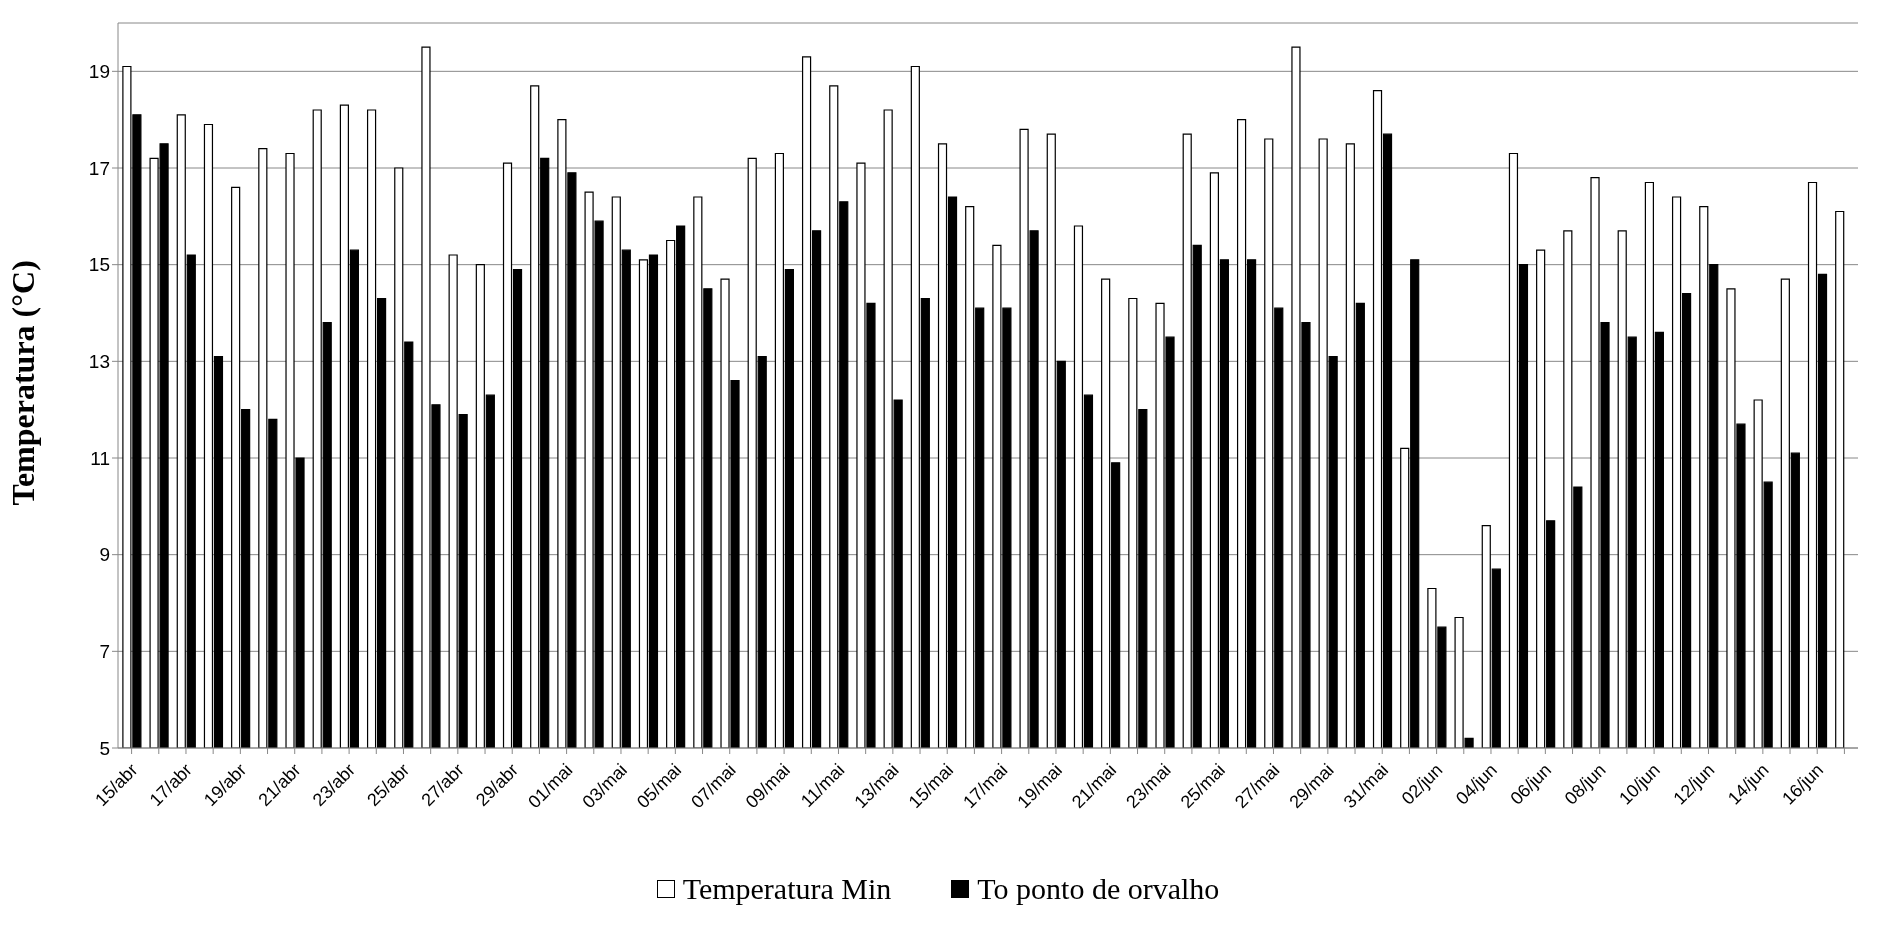 This screenshot has width=1877, height=951. What do you see at coordinates (1098, 889) in the screenshot?
I see `legend-label: To ponto de orvalho` at bounding box center [1098, 889].